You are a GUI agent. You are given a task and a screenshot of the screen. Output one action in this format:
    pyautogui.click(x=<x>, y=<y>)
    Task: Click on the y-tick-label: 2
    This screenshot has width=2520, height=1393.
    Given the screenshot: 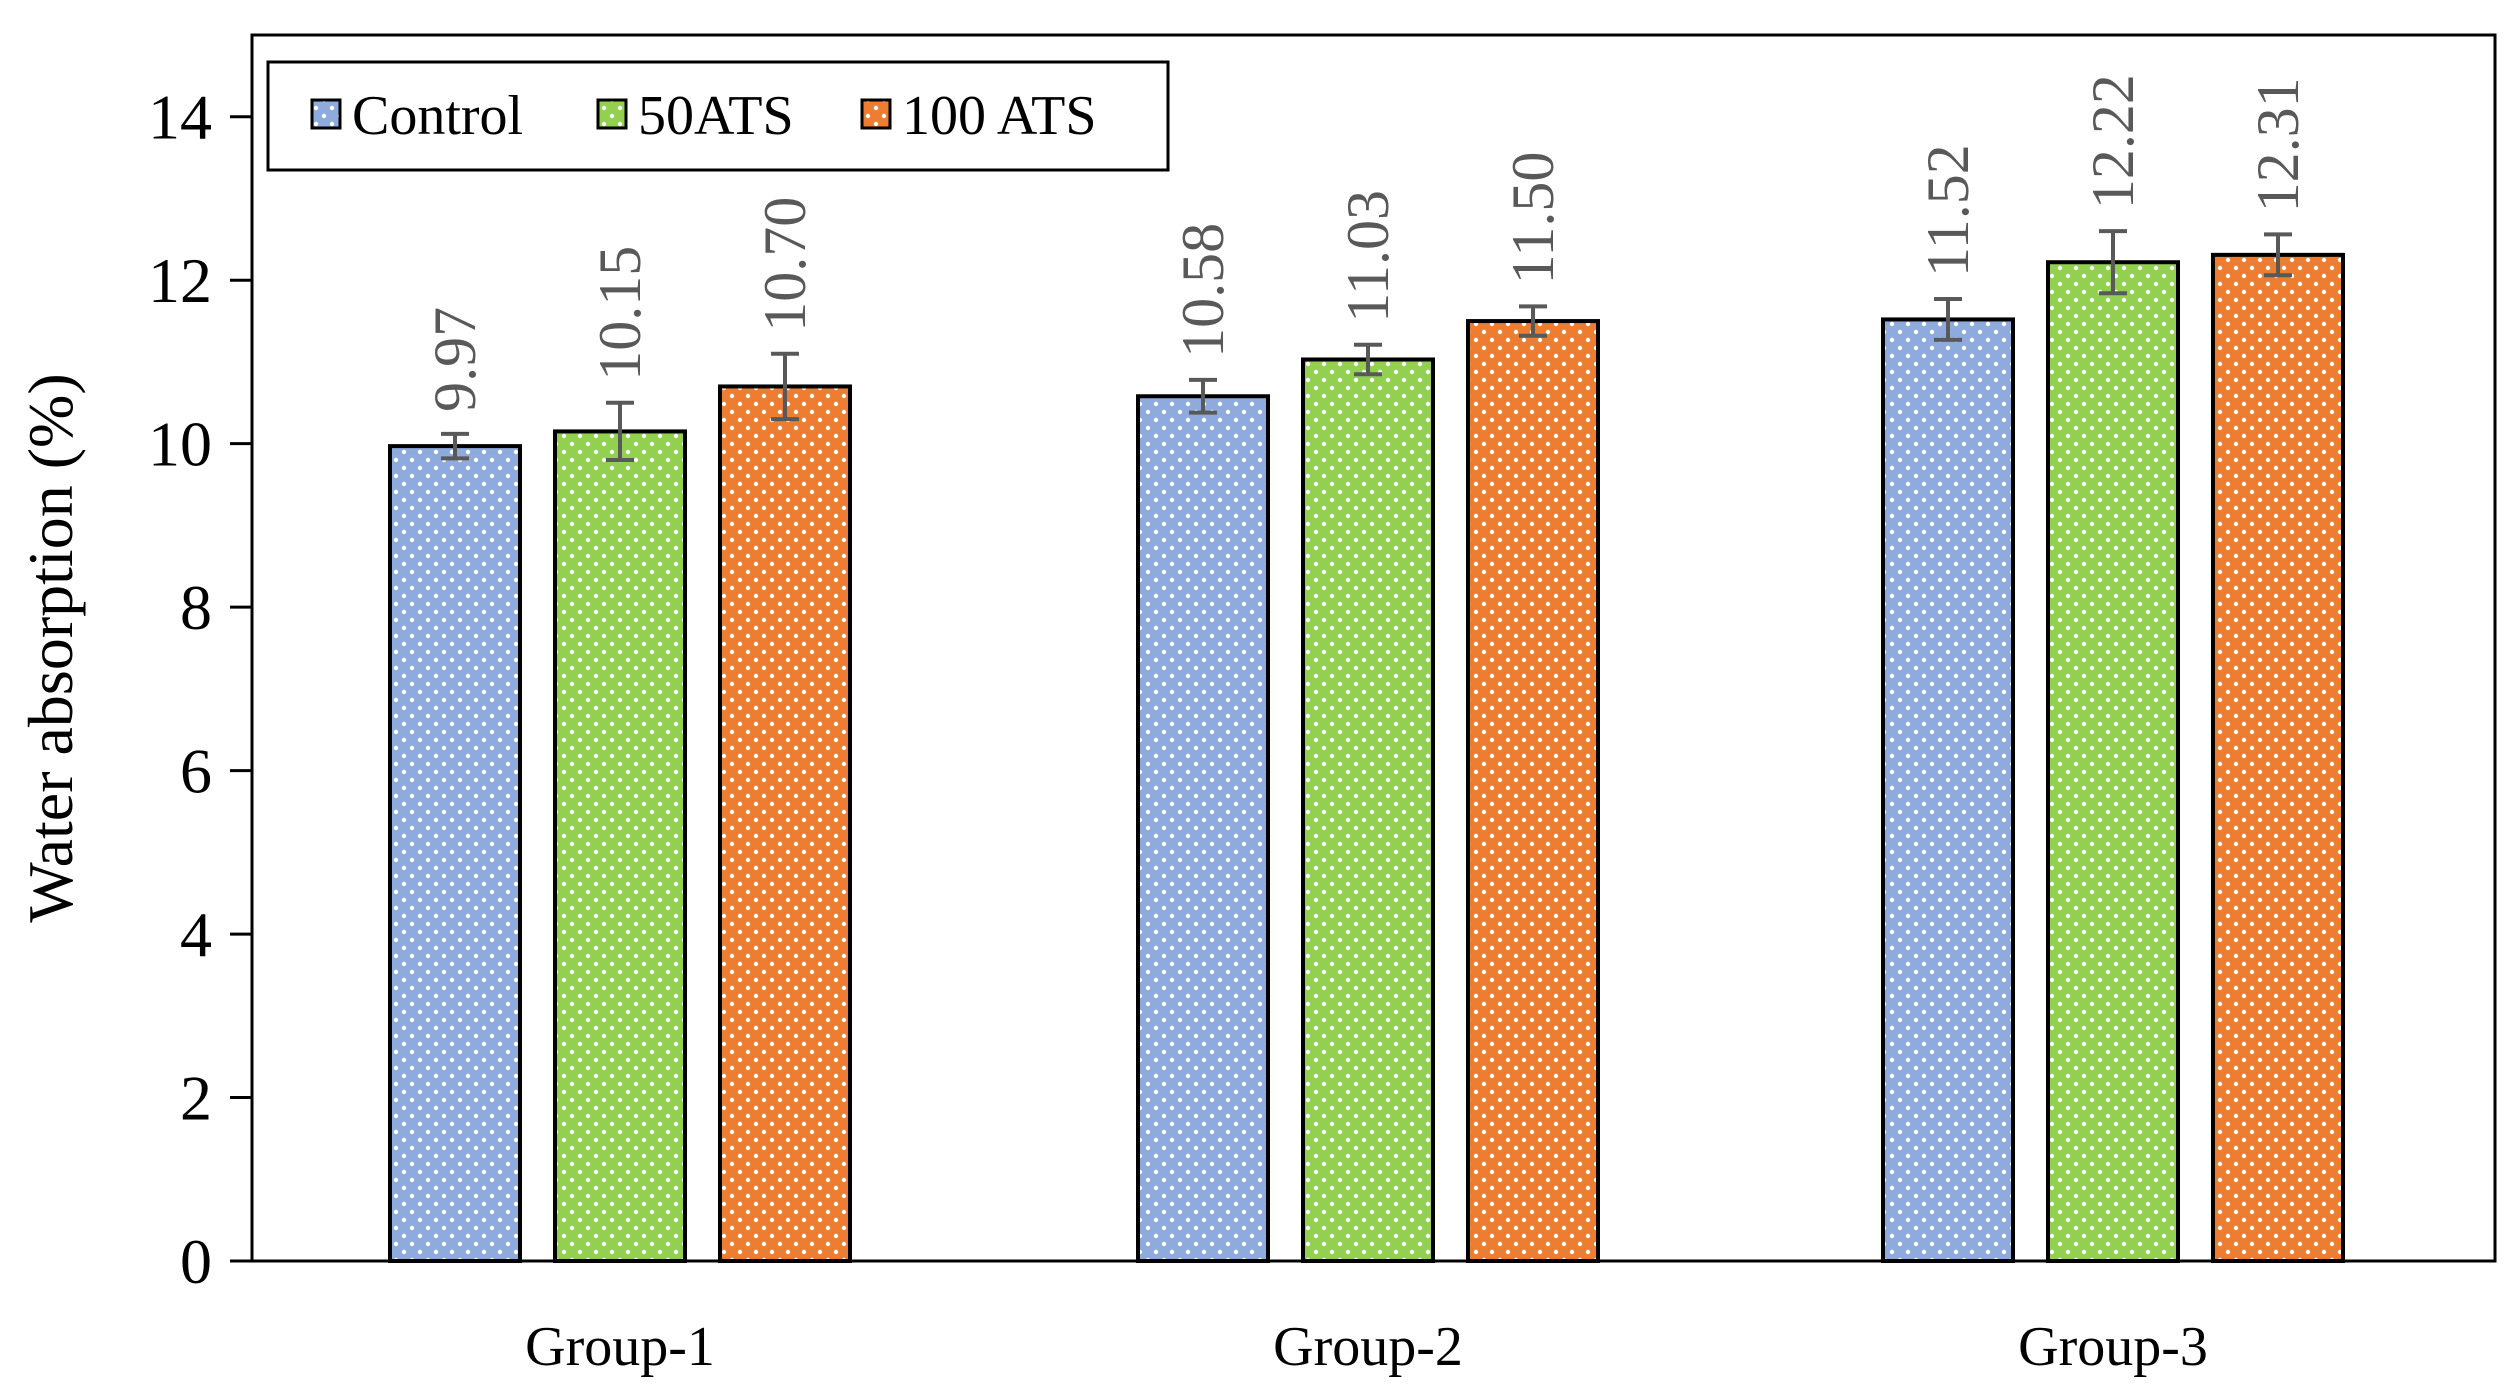 What is the action you would take?
    pyautogui.click(x=196, y=1098)
    